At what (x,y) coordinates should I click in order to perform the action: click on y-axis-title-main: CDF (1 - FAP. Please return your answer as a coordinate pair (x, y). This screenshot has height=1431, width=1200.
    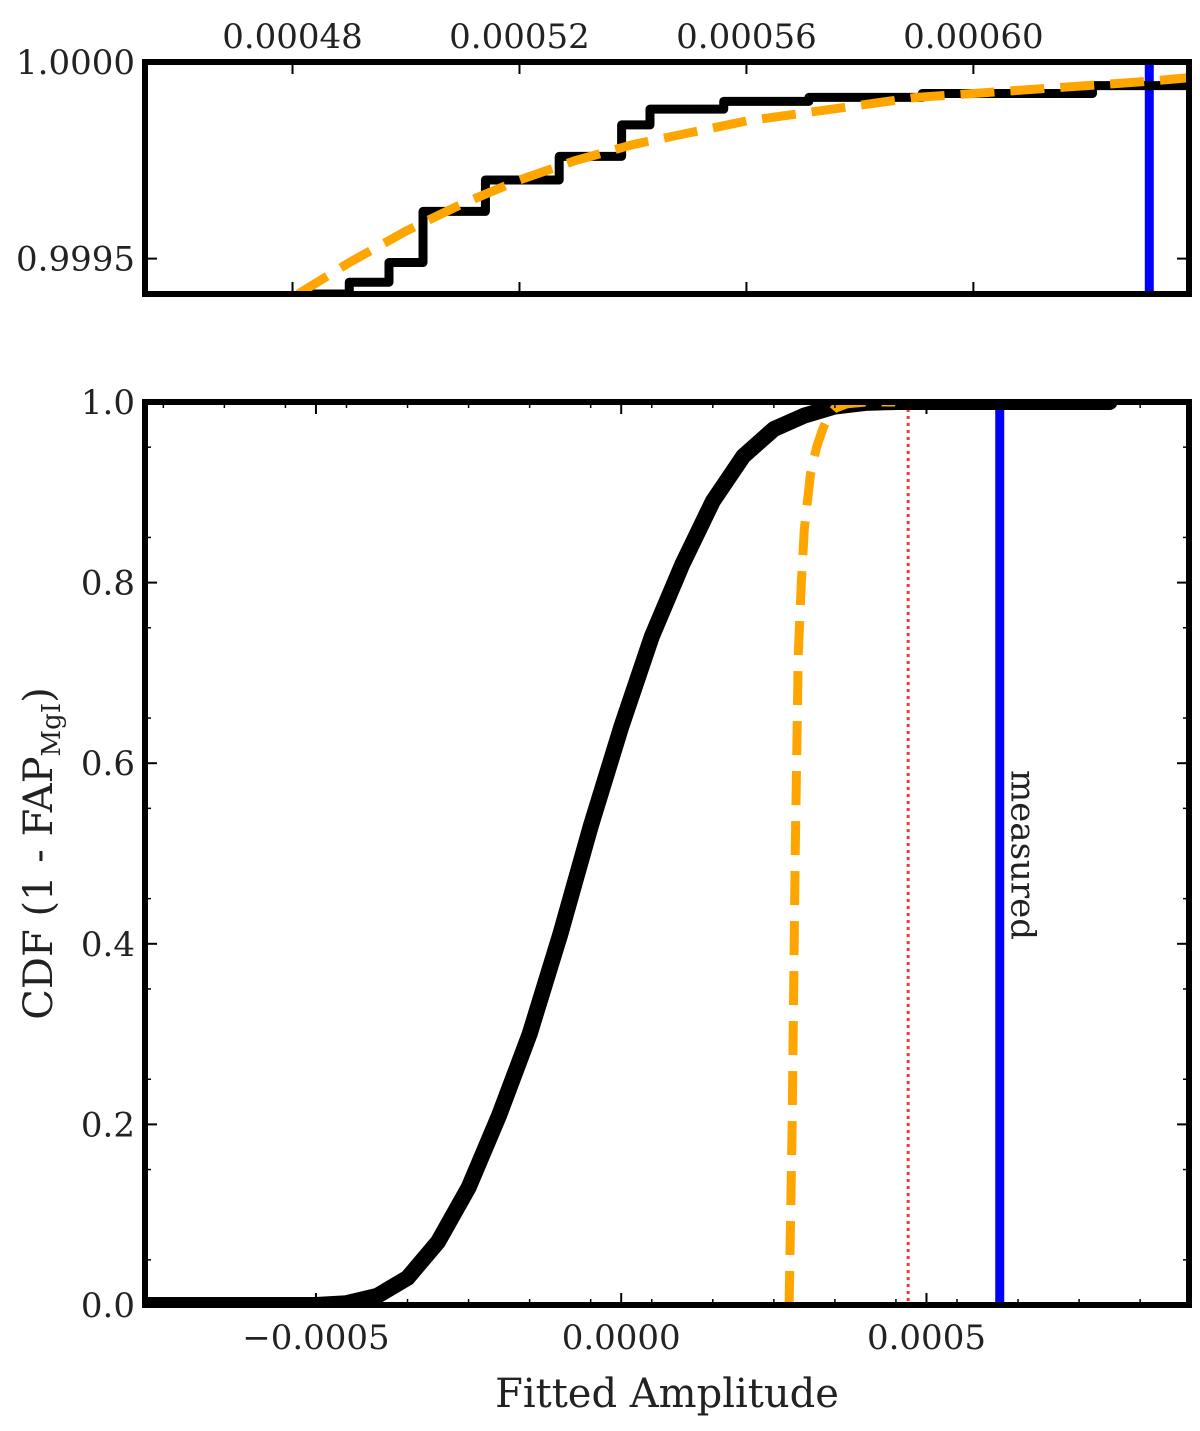
    Looking at the image, I should click on (39, 887).